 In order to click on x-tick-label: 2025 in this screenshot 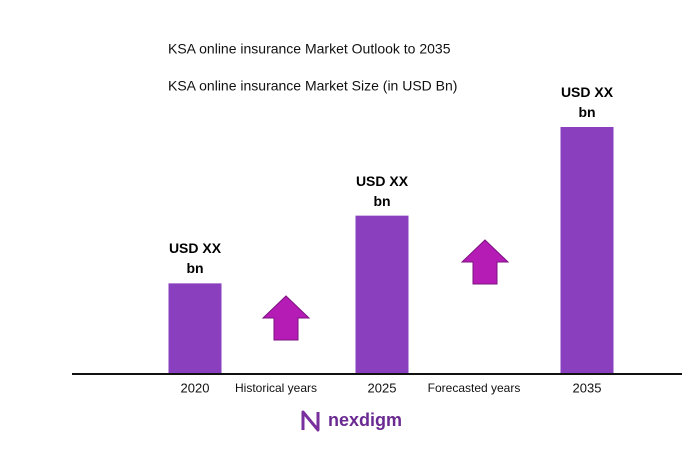, I will do `click(382, 387)`.